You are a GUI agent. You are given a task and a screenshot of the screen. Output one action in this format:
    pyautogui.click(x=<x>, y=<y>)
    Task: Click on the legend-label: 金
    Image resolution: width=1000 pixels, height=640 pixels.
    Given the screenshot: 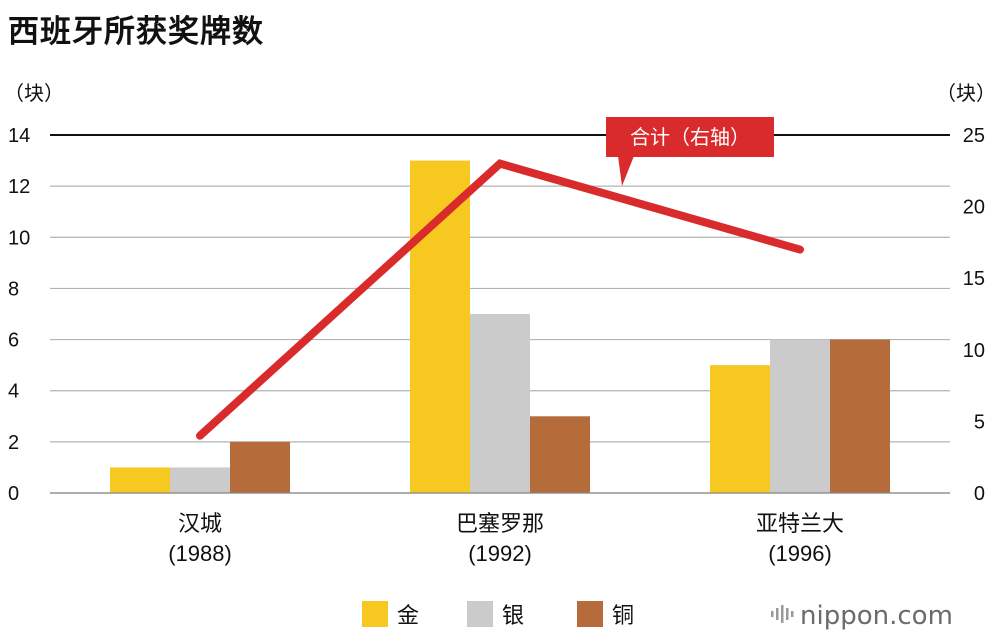 What is the action you would take?
    pyautogui.click(x=408, y=616)
    